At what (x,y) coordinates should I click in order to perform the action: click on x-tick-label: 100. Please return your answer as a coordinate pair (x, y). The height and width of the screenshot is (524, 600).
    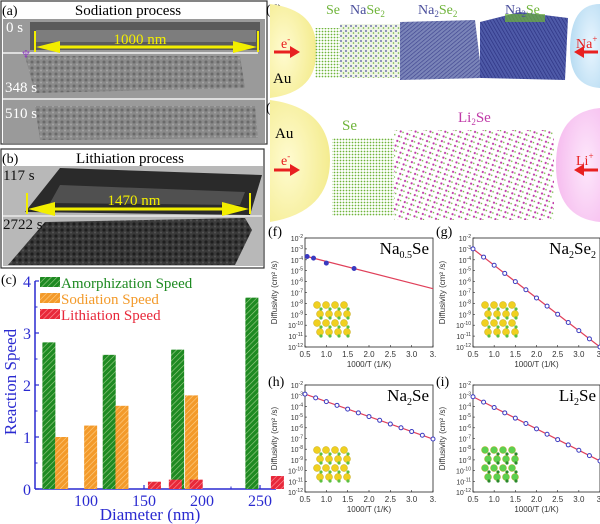
    Looking at the image, I should click on (86, 501).